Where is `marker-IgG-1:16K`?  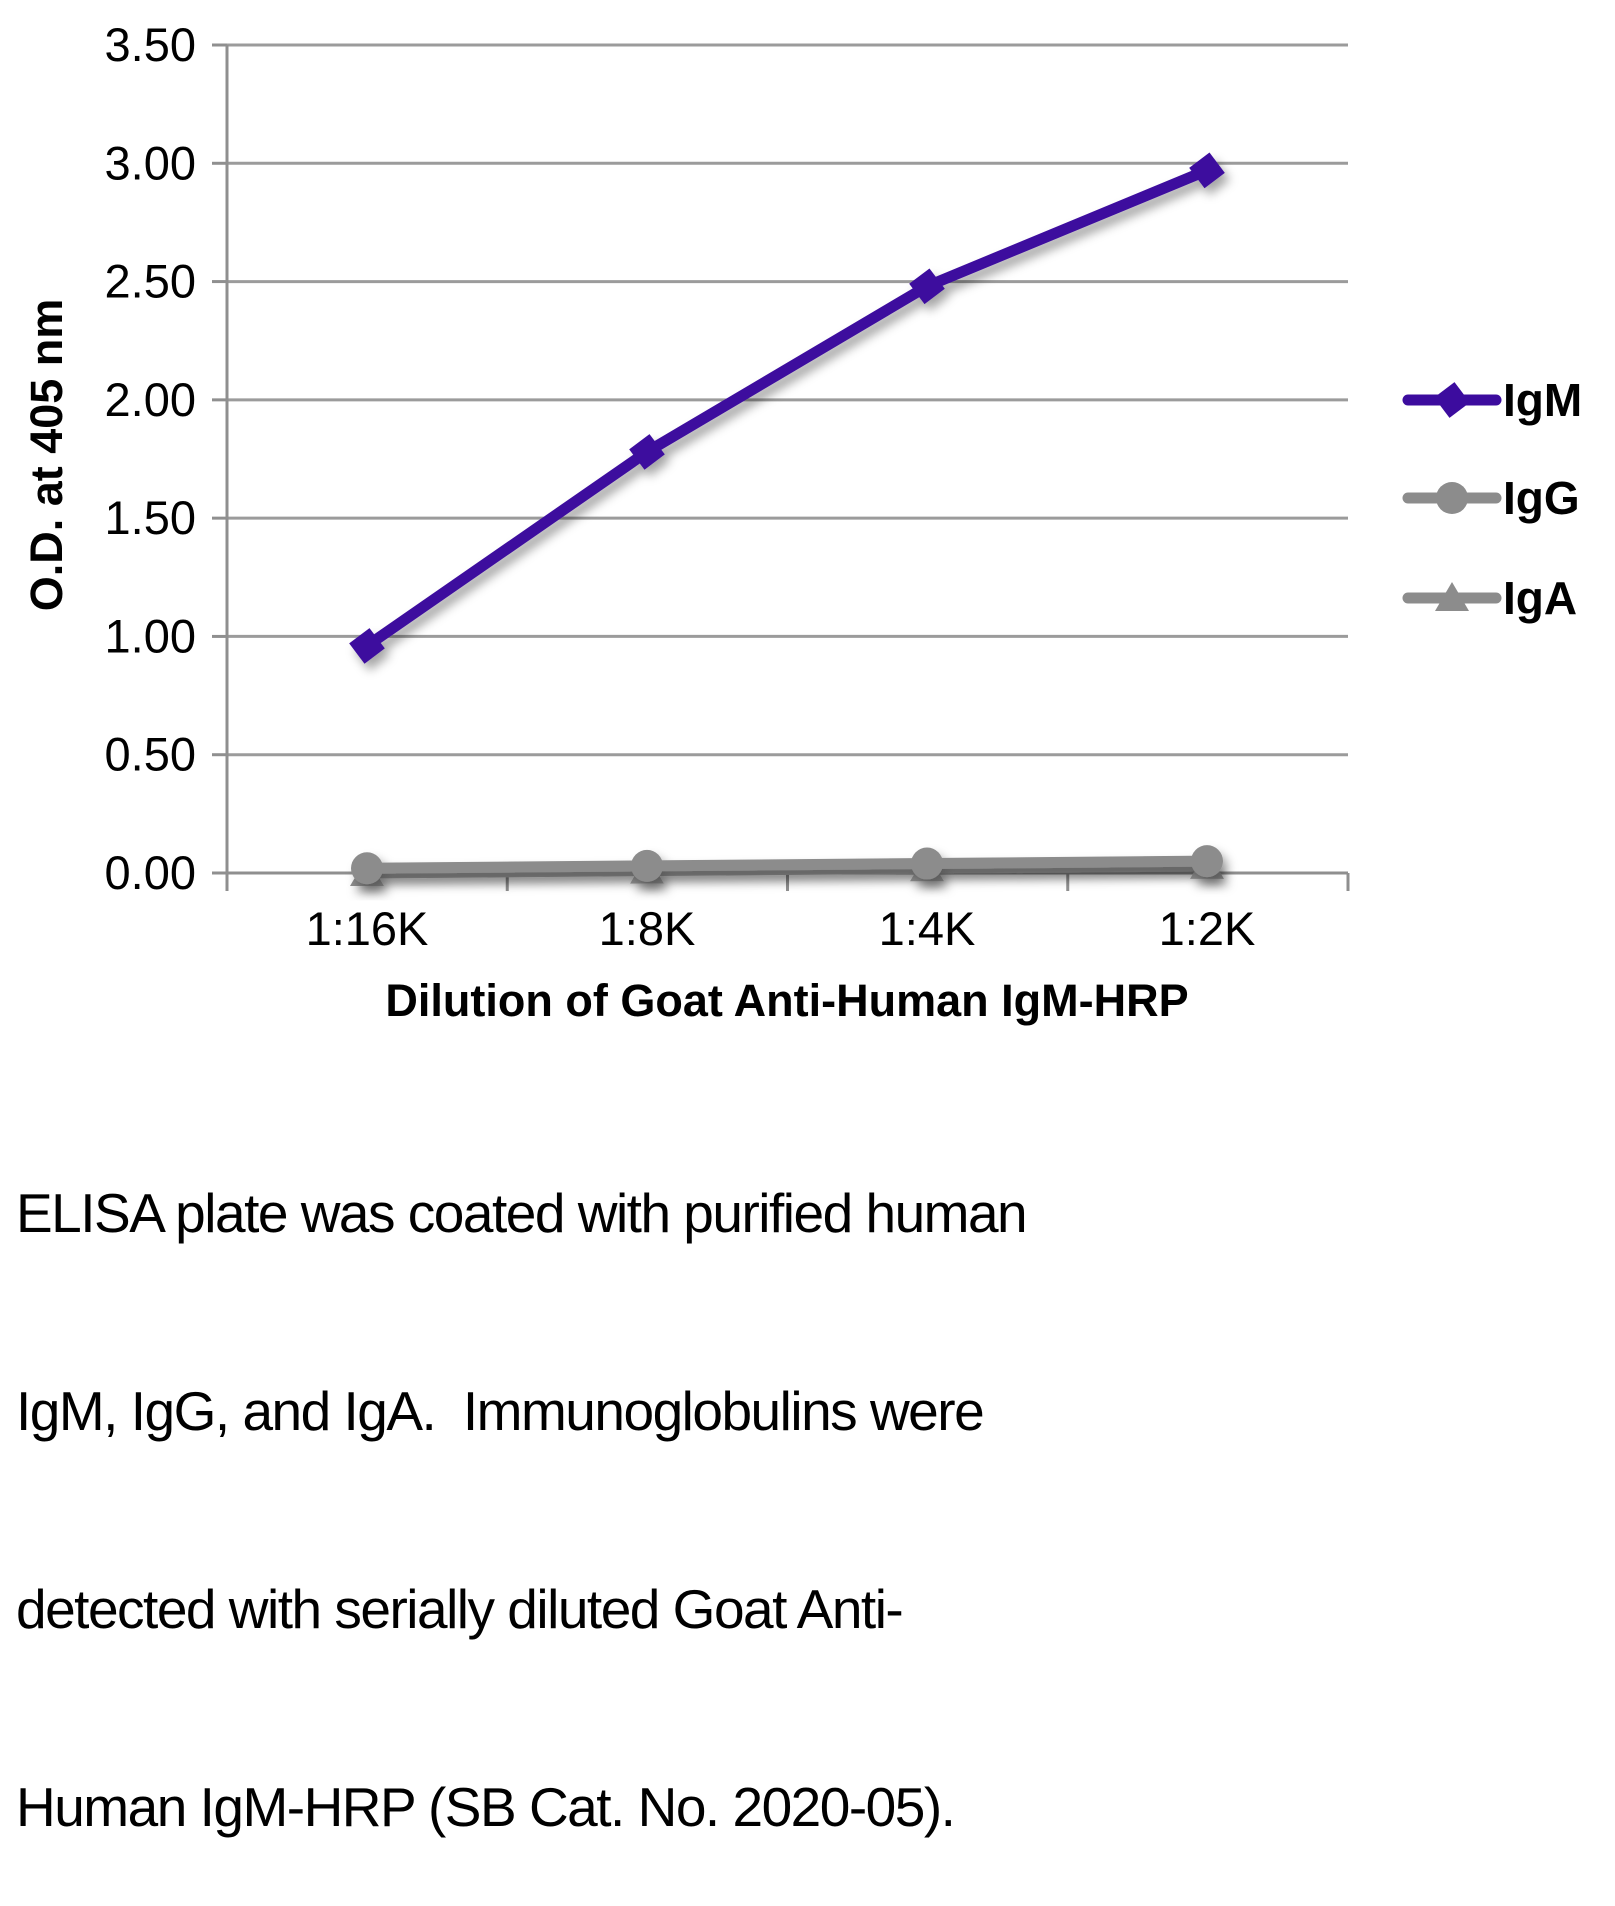 marker-IgG-1:16K is located at coordinates (367, 868).